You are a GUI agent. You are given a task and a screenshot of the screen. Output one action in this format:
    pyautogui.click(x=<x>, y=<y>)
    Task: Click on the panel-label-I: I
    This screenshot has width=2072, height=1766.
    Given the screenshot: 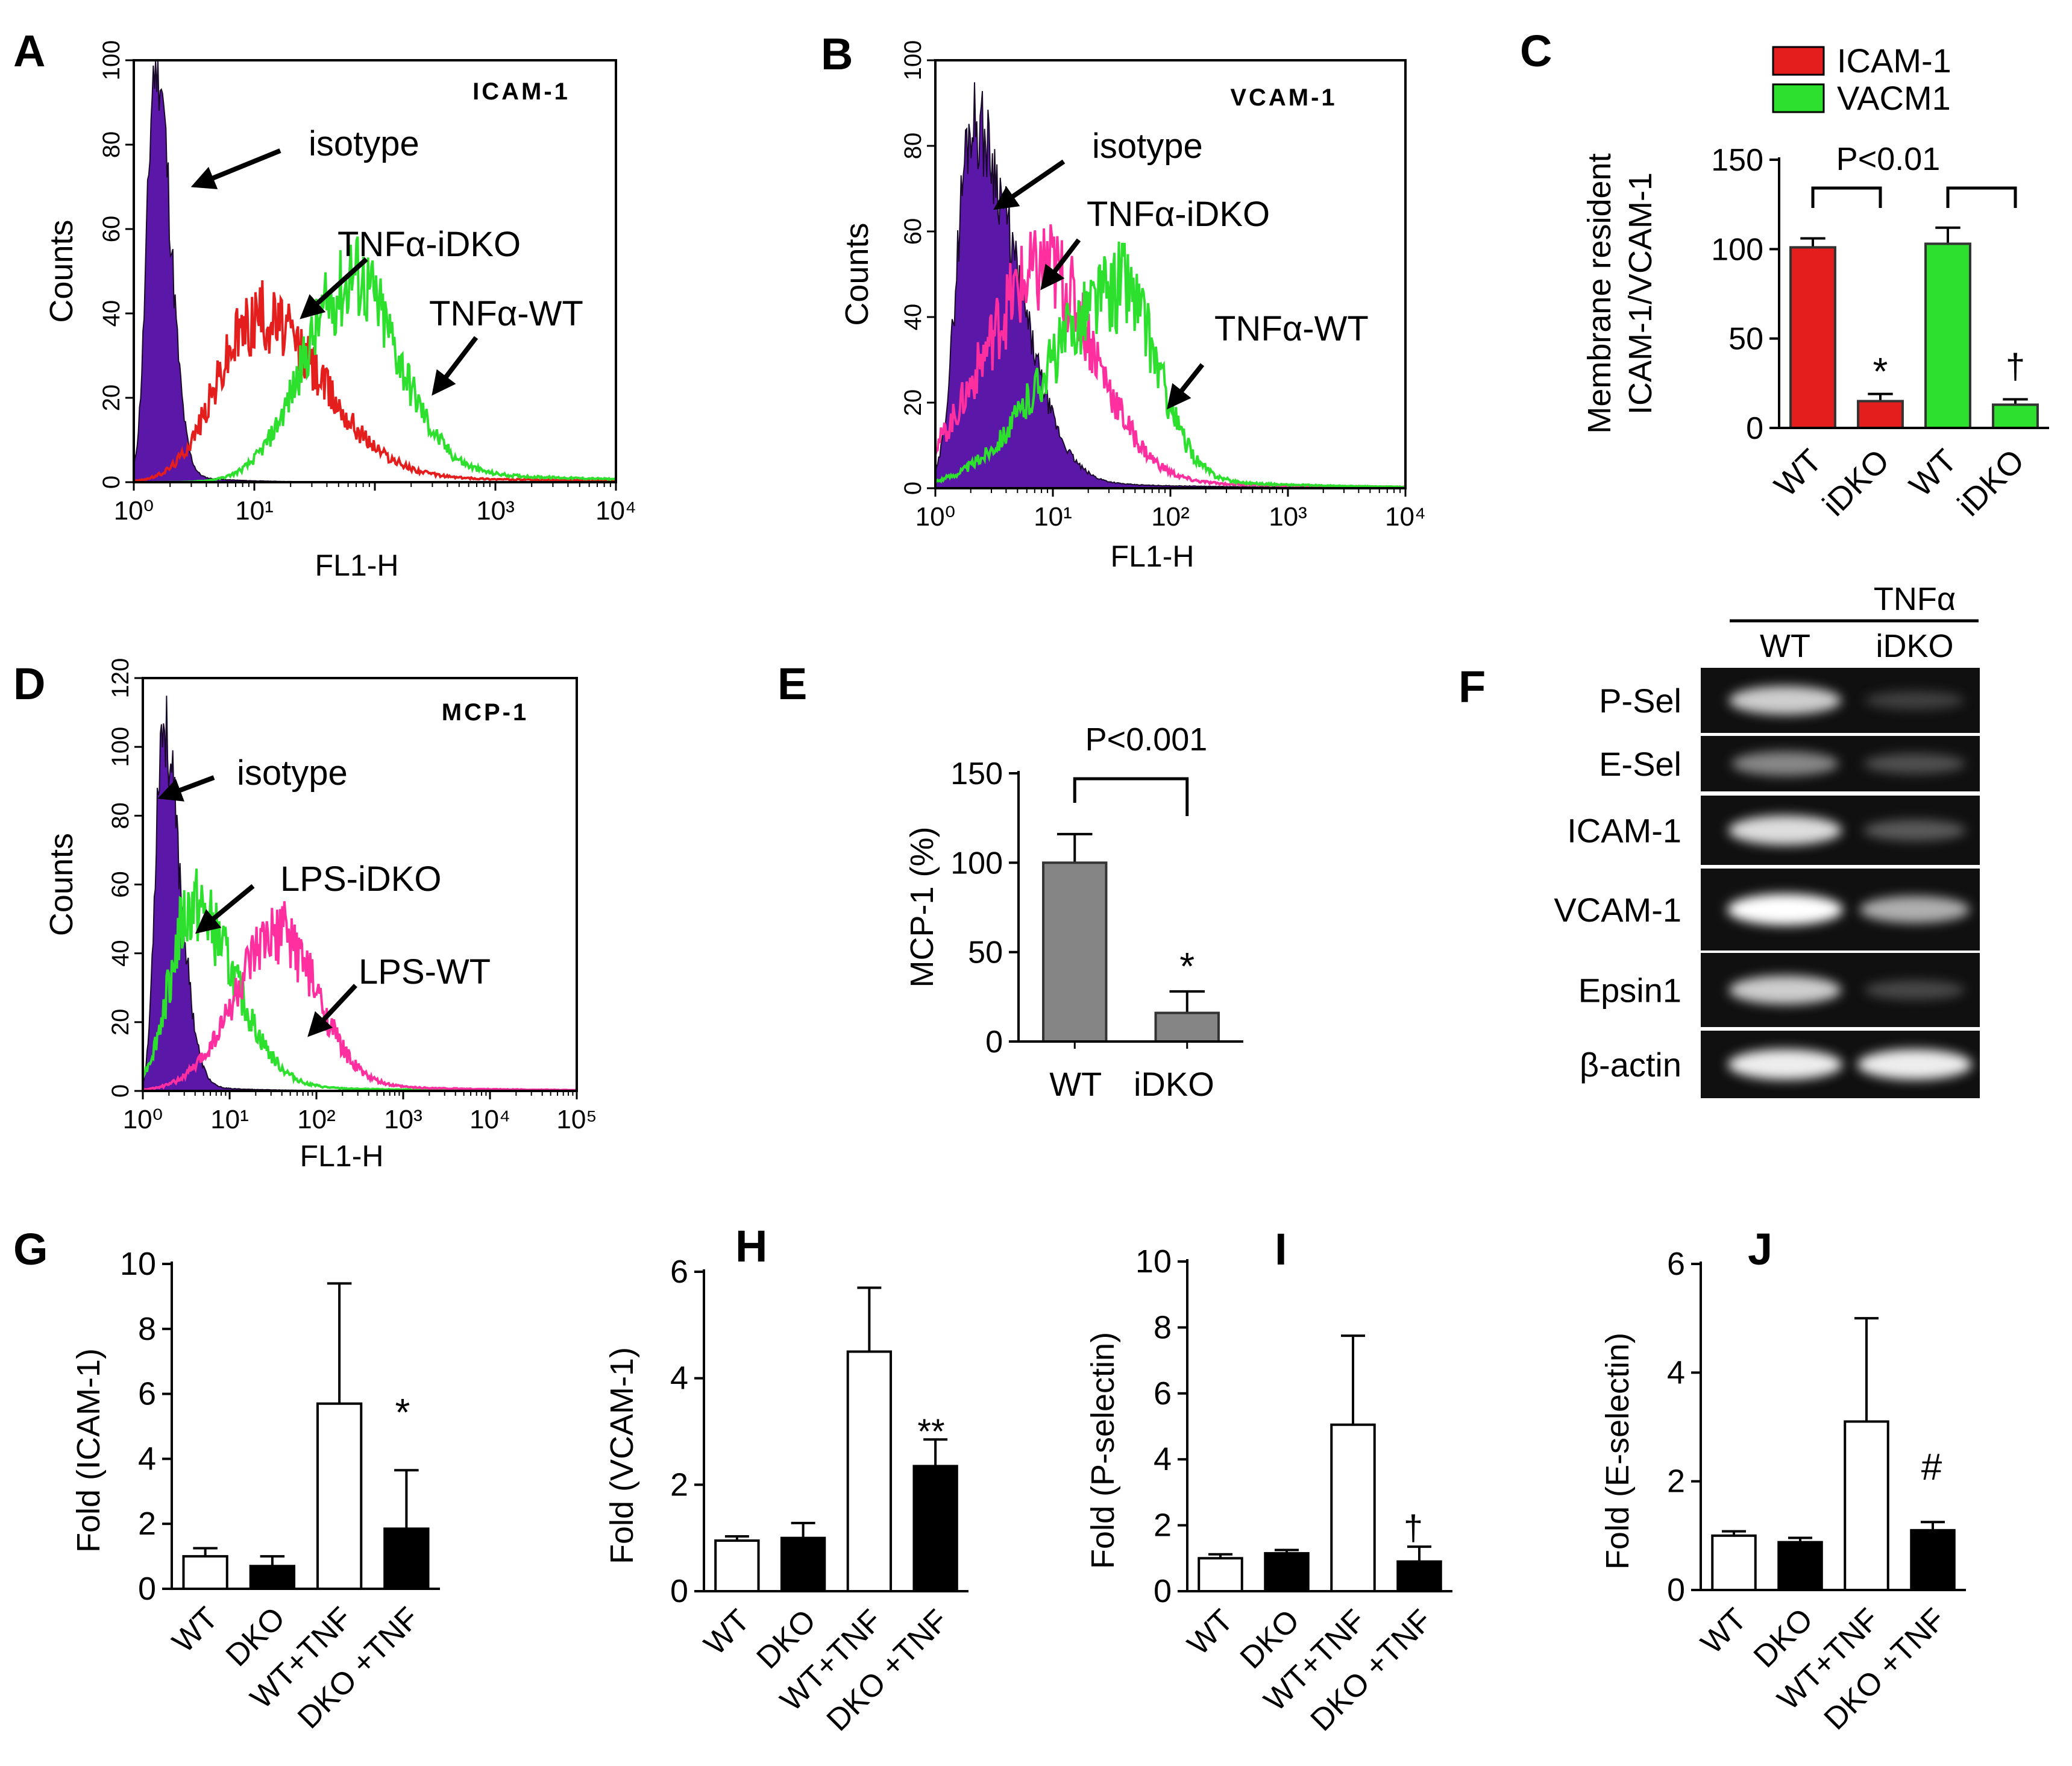 What is the action you would take?
    pyautogui.click(x=1281, y=1249)
    